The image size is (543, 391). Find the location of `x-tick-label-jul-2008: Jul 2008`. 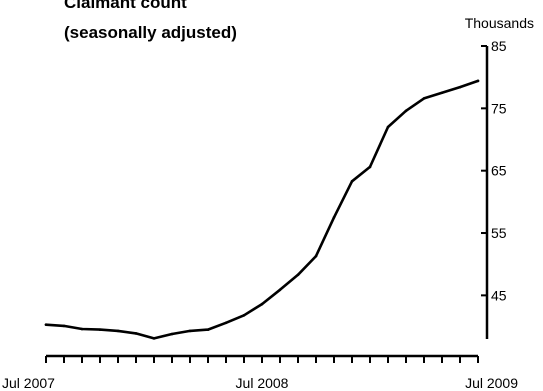

x-tick-label-jul-2008: Jul 2008 is located at coordinates (262, 383).